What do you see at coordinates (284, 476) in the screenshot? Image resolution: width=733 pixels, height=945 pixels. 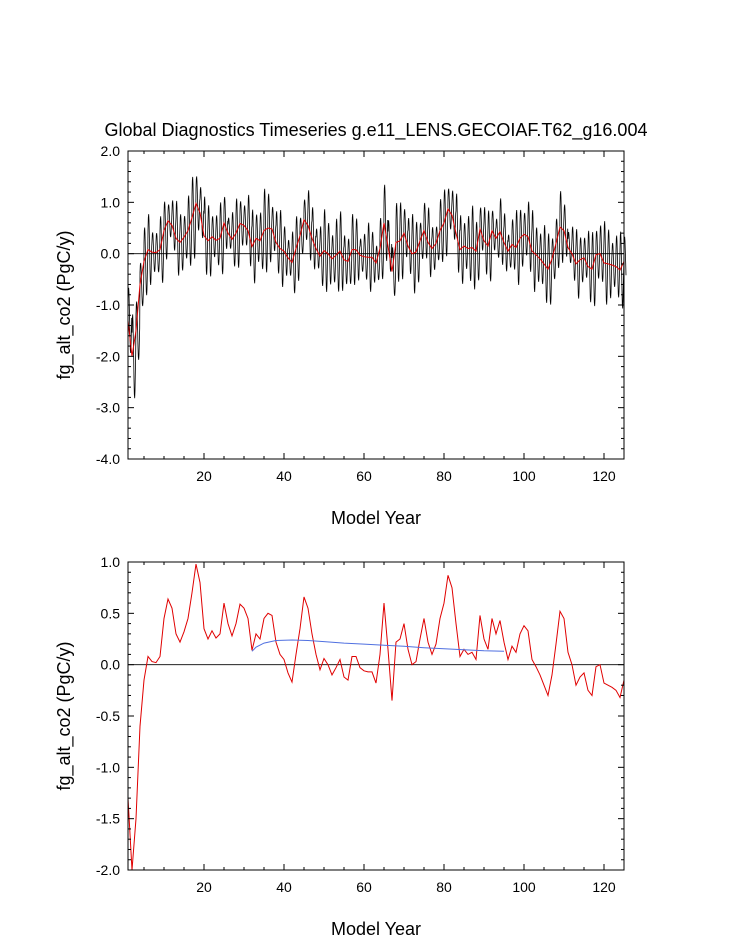 I see `top-x-tick-label: 40` at bounding box center [284, 476].